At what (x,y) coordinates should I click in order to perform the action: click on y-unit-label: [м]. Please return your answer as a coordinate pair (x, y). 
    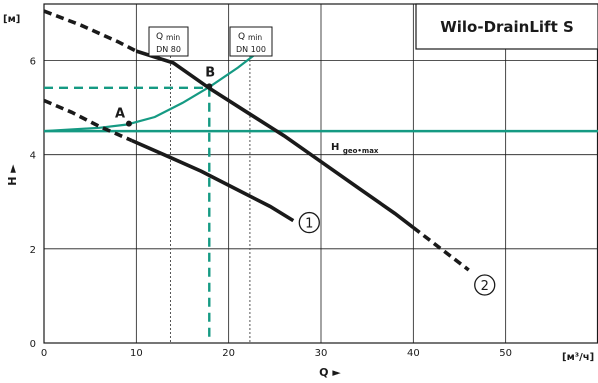
    Looking at the image, I should click on (11, 19).